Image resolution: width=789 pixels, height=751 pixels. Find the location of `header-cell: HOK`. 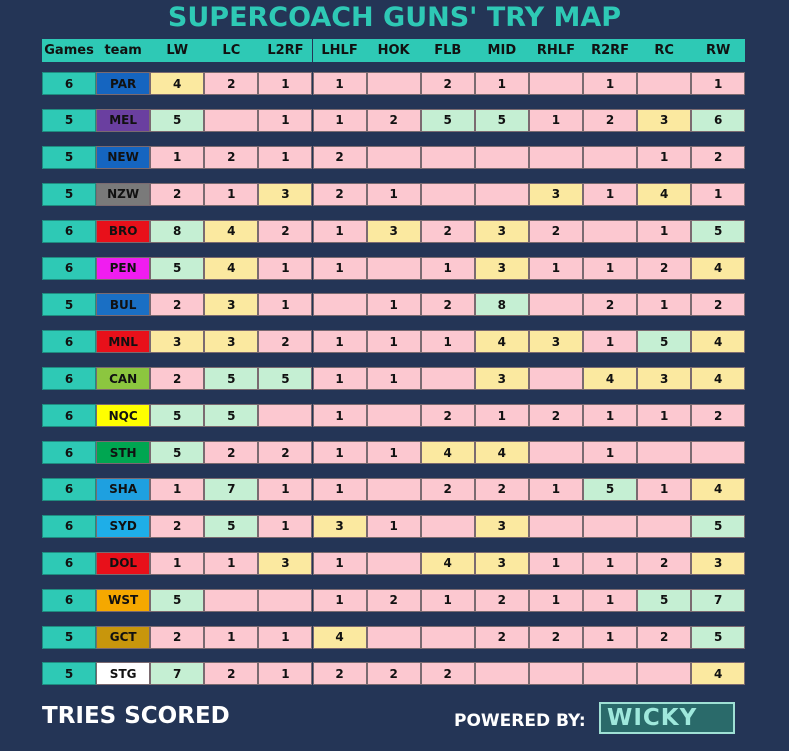

header-cell: HOK is located at coordinates (393, 50).